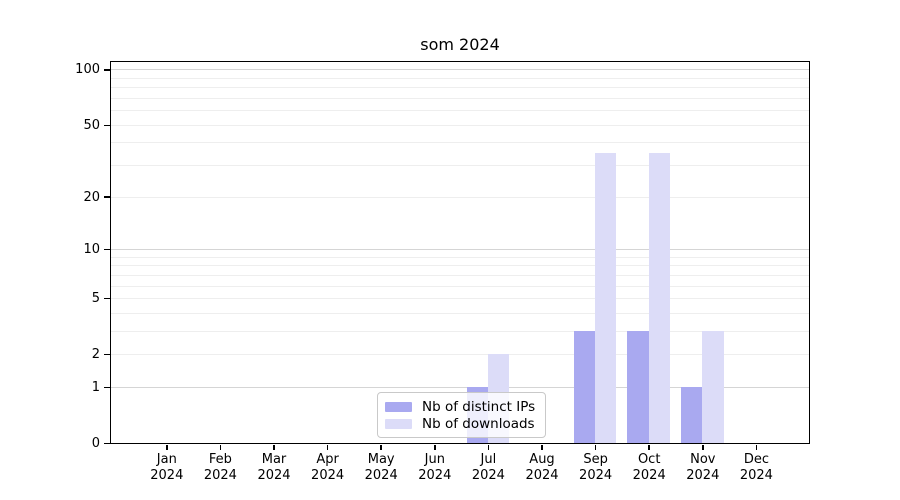 Image resolution: width=900 pixels, height=500 pixels. What do you see at coordinates (328, 467) in the screenshot?
I see `x-tick-label: Apr 2024` at bounding box center [328, 467].